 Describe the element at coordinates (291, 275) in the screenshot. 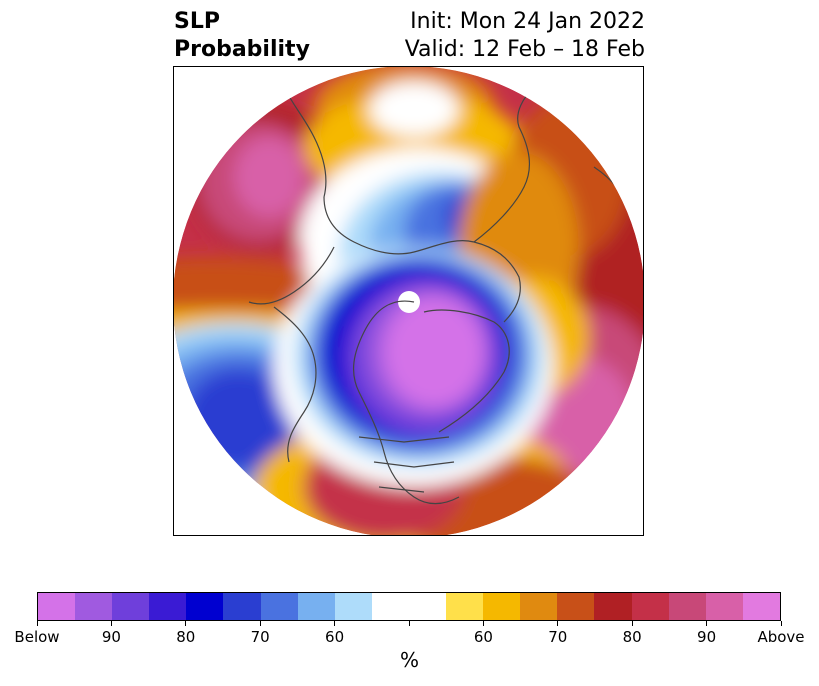

I see `alaska-coast` at that location.